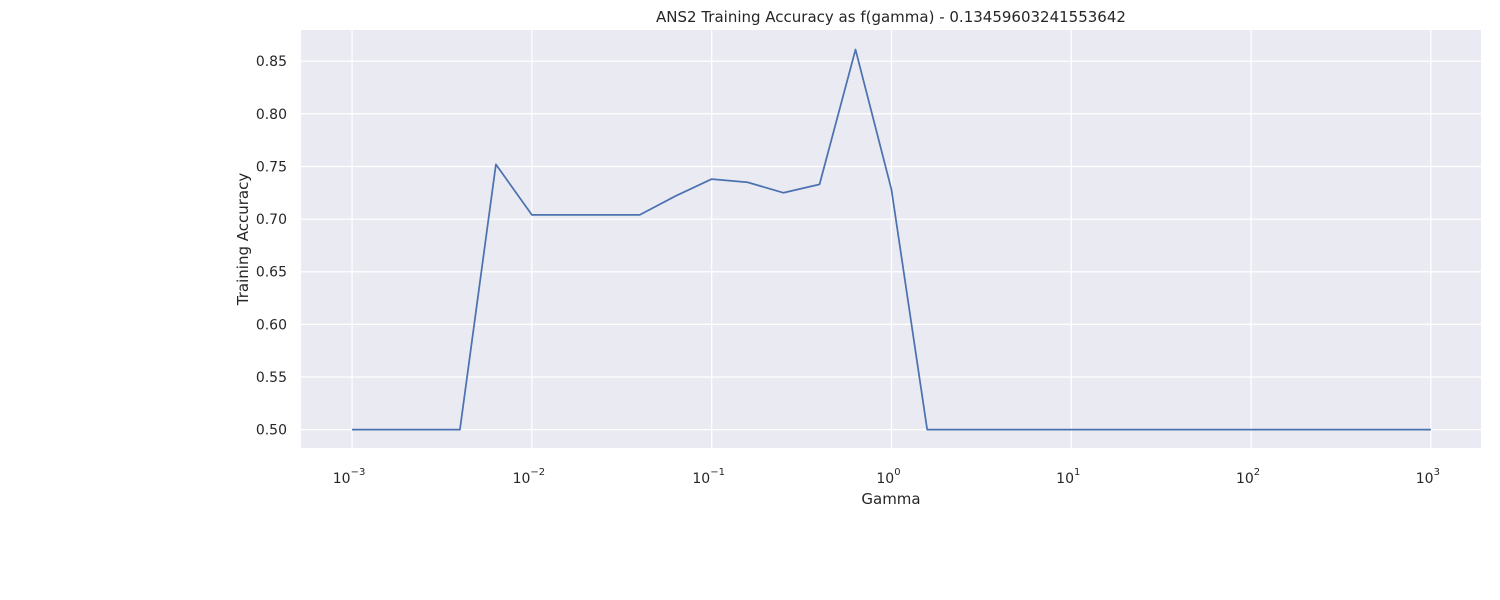 The width and height of the screenshot is (1500, 600). What do you see at coordinates (271, 246) in the screenshot?
I see `y-tick-labels: 0.50 0.55 0.60 0.65 0.70 0.75 0.80 0.85` at bounding box center [271, 246].